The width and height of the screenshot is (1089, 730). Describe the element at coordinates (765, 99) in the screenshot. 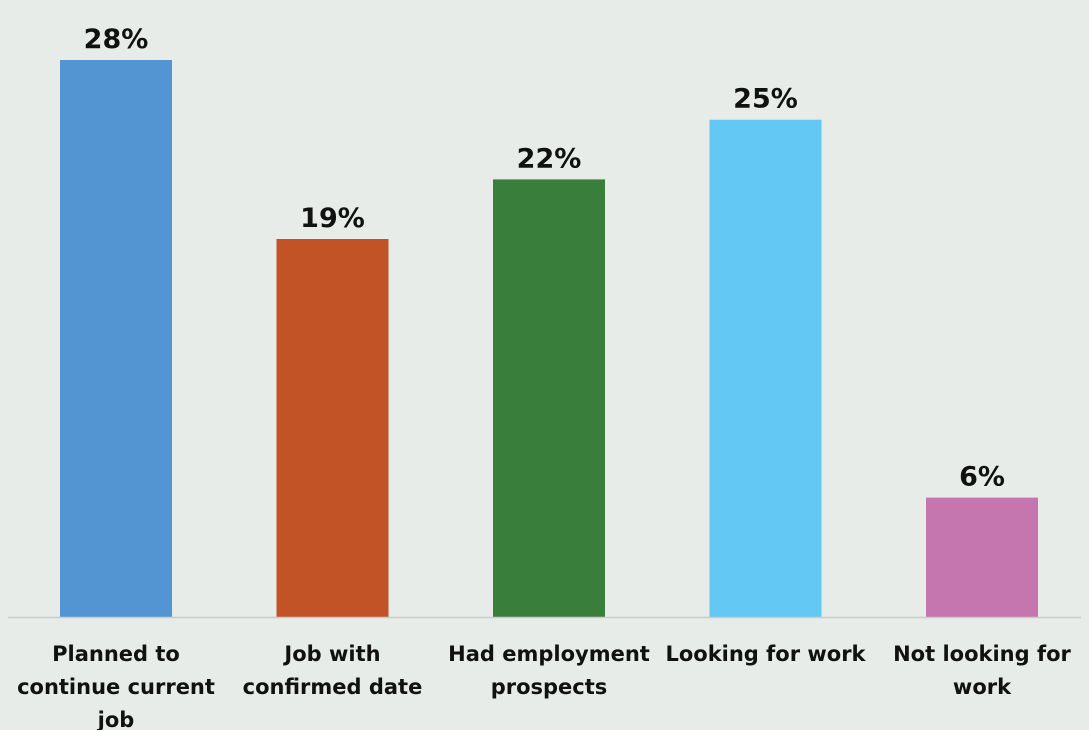

I see `value-label-3: 25%` at that location.